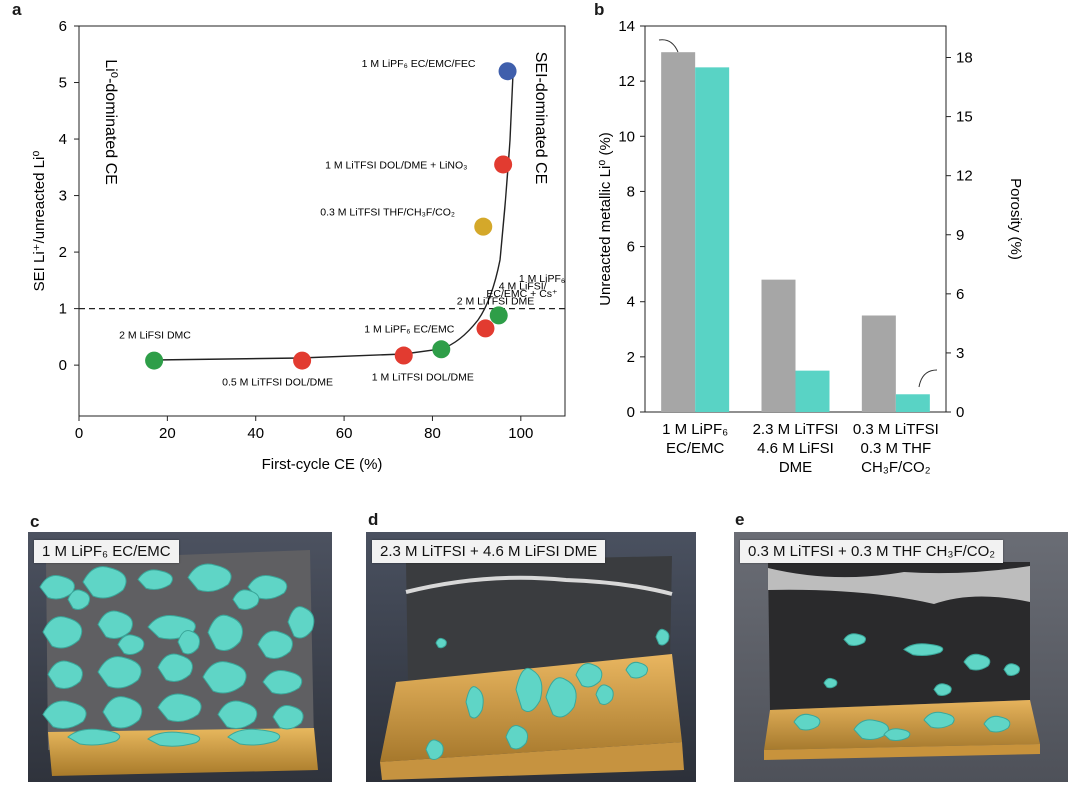  I want to click on y-tick-label-right: 12, so click(964, 176).